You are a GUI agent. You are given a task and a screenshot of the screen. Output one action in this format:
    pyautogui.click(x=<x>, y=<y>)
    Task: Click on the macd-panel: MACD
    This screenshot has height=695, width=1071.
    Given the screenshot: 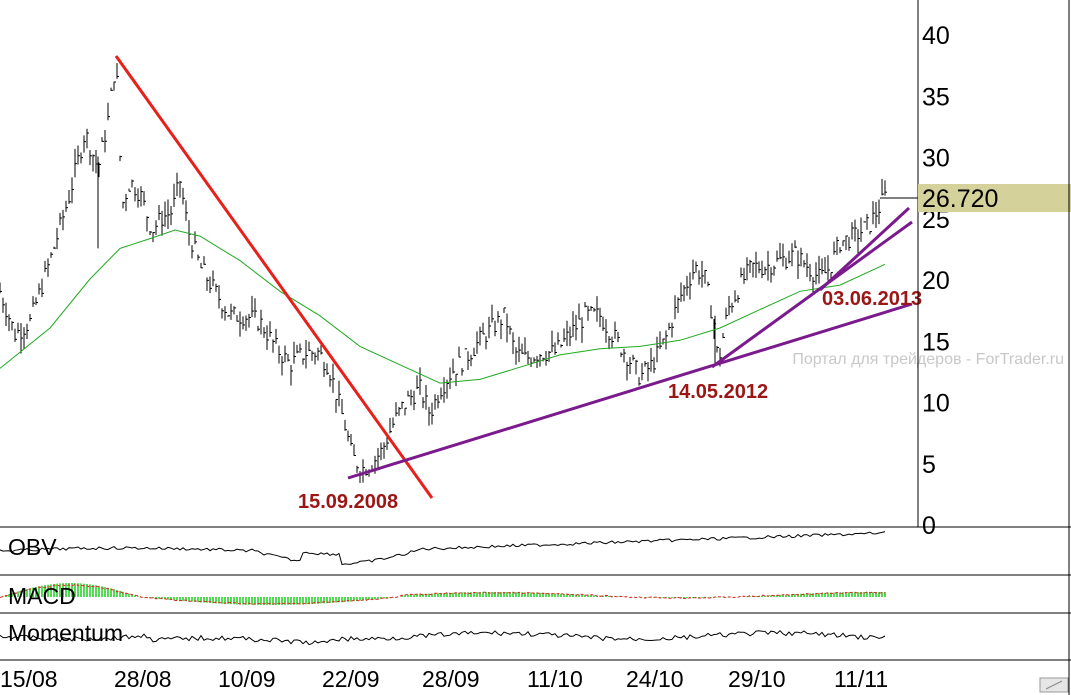 What is the action you would take?
    pyautogui.click(x=443, y=596)
    